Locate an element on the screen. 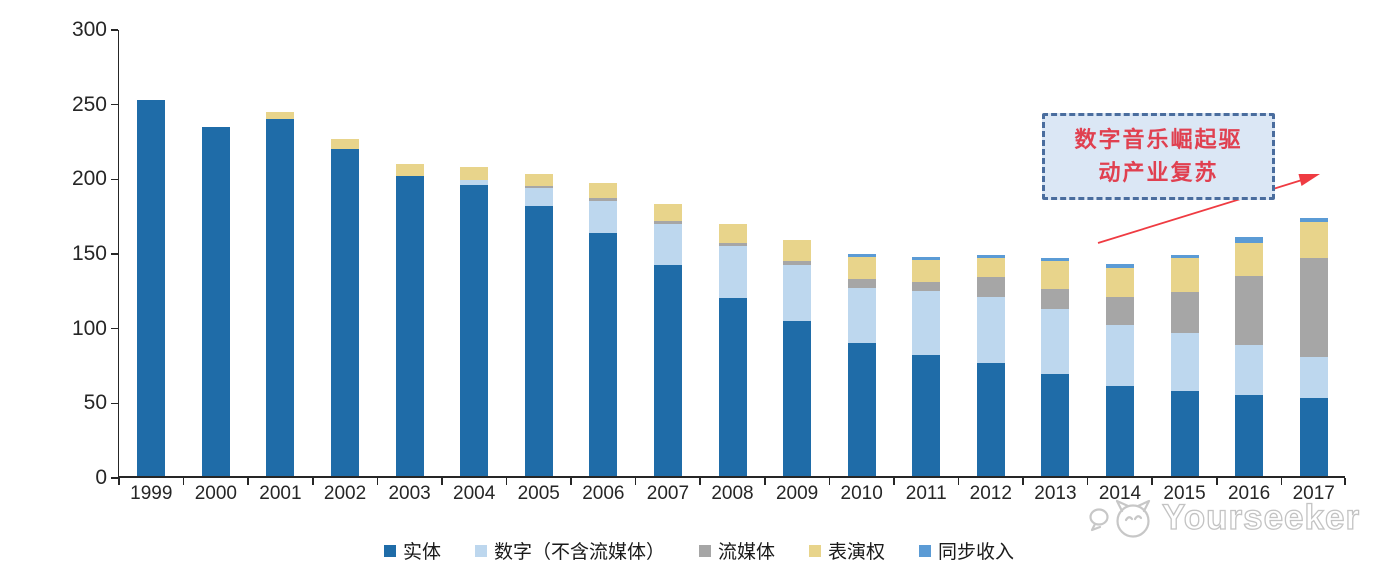 Image resolution: width=1398 pixels, height=582 pixels. bar-group-2010 is located at coordinates (861, 364).